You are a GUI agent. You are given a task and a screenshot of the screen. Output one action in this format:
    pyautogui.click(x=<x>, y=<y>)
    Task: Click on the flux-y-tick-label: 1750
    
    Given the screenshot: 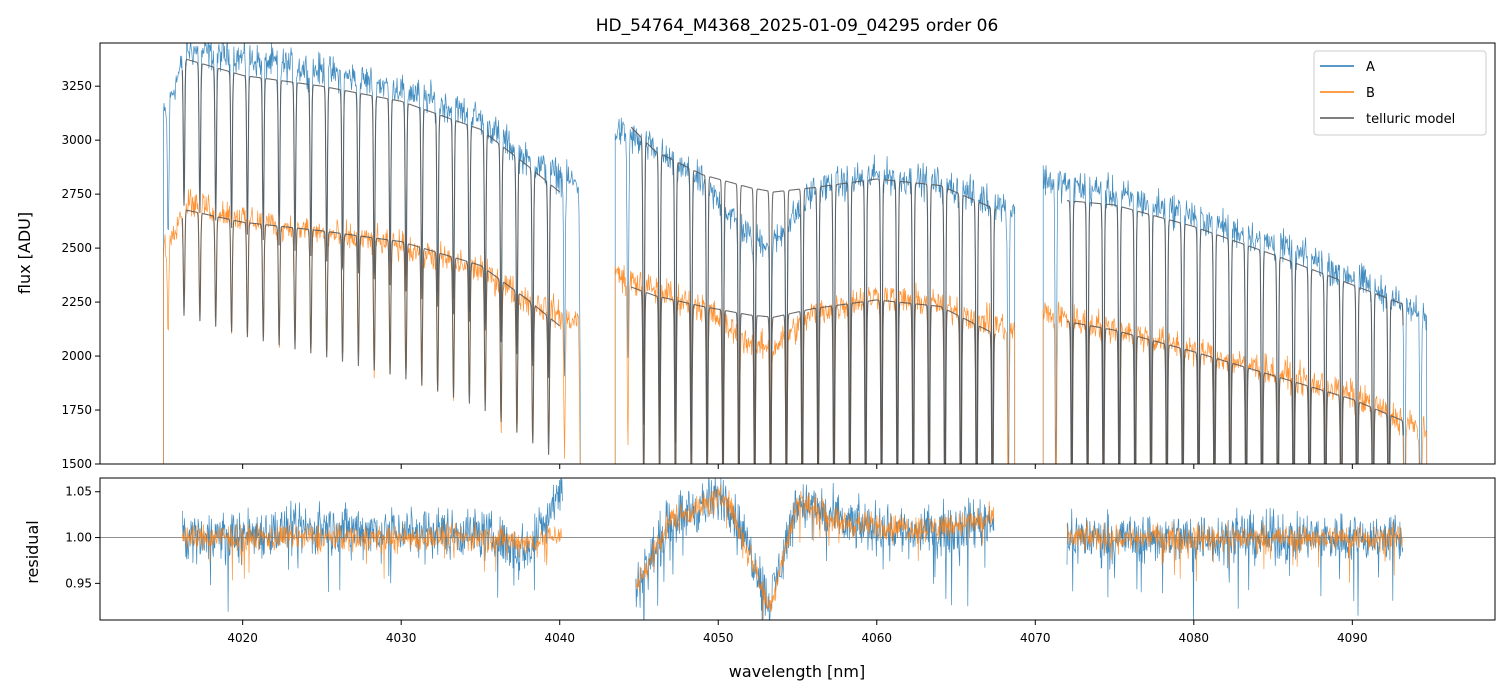 What is the action you would take?
    pyautogui.click(x=76, y=410)
    